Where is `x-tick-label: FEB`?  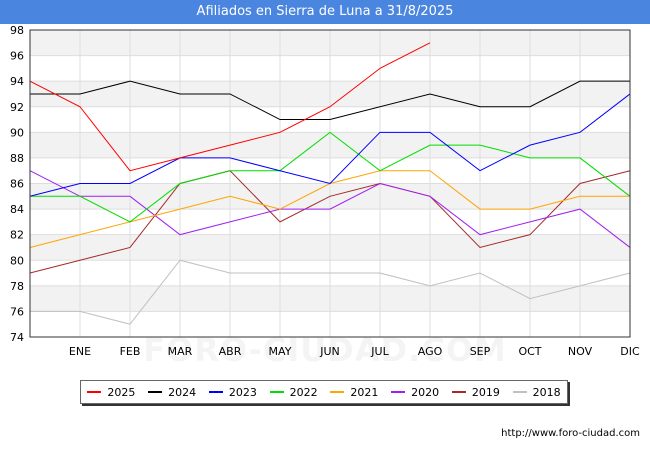
x-tick-label: FEB is located at coordinates (130, 351).